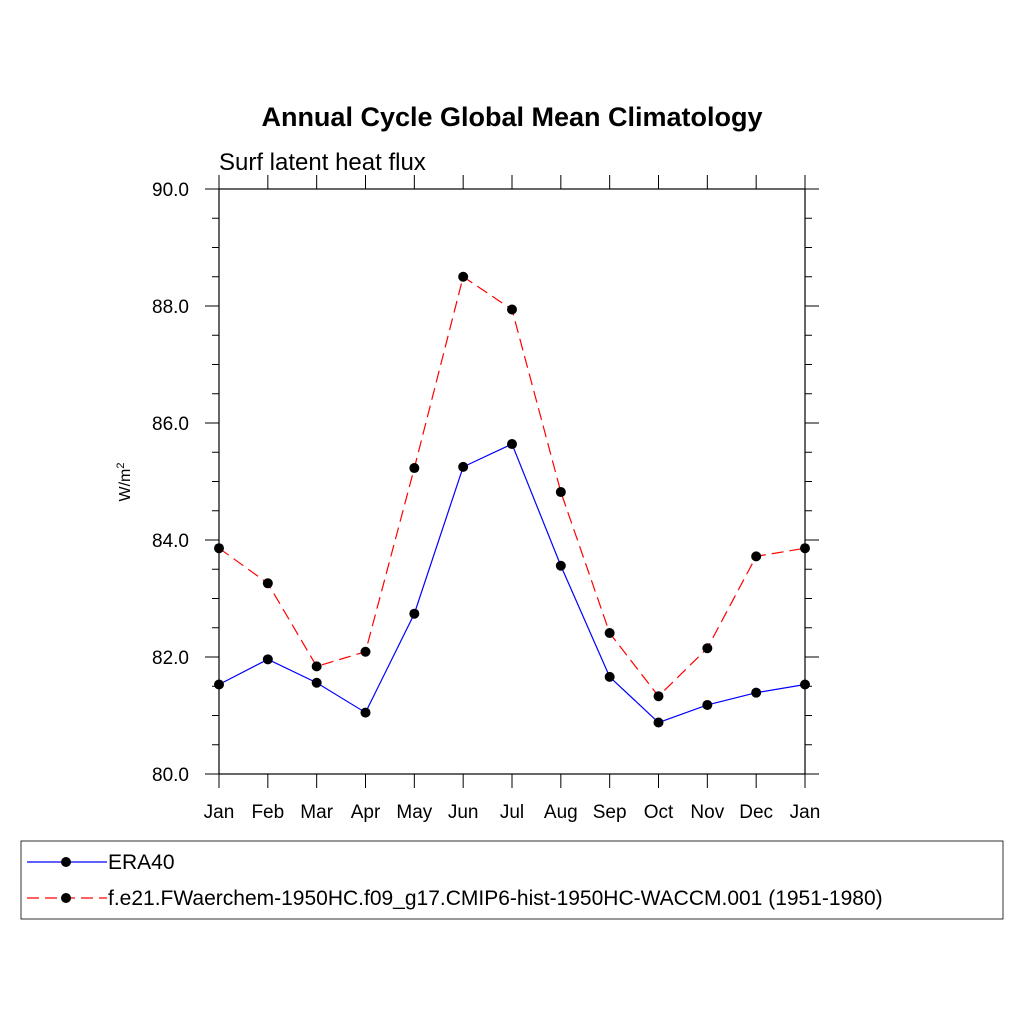 This screenshot has height=1024, width=1024. Describe the element at coordinates (414, 812) in the screenshot. I see `x-tick-label: May` at that location.